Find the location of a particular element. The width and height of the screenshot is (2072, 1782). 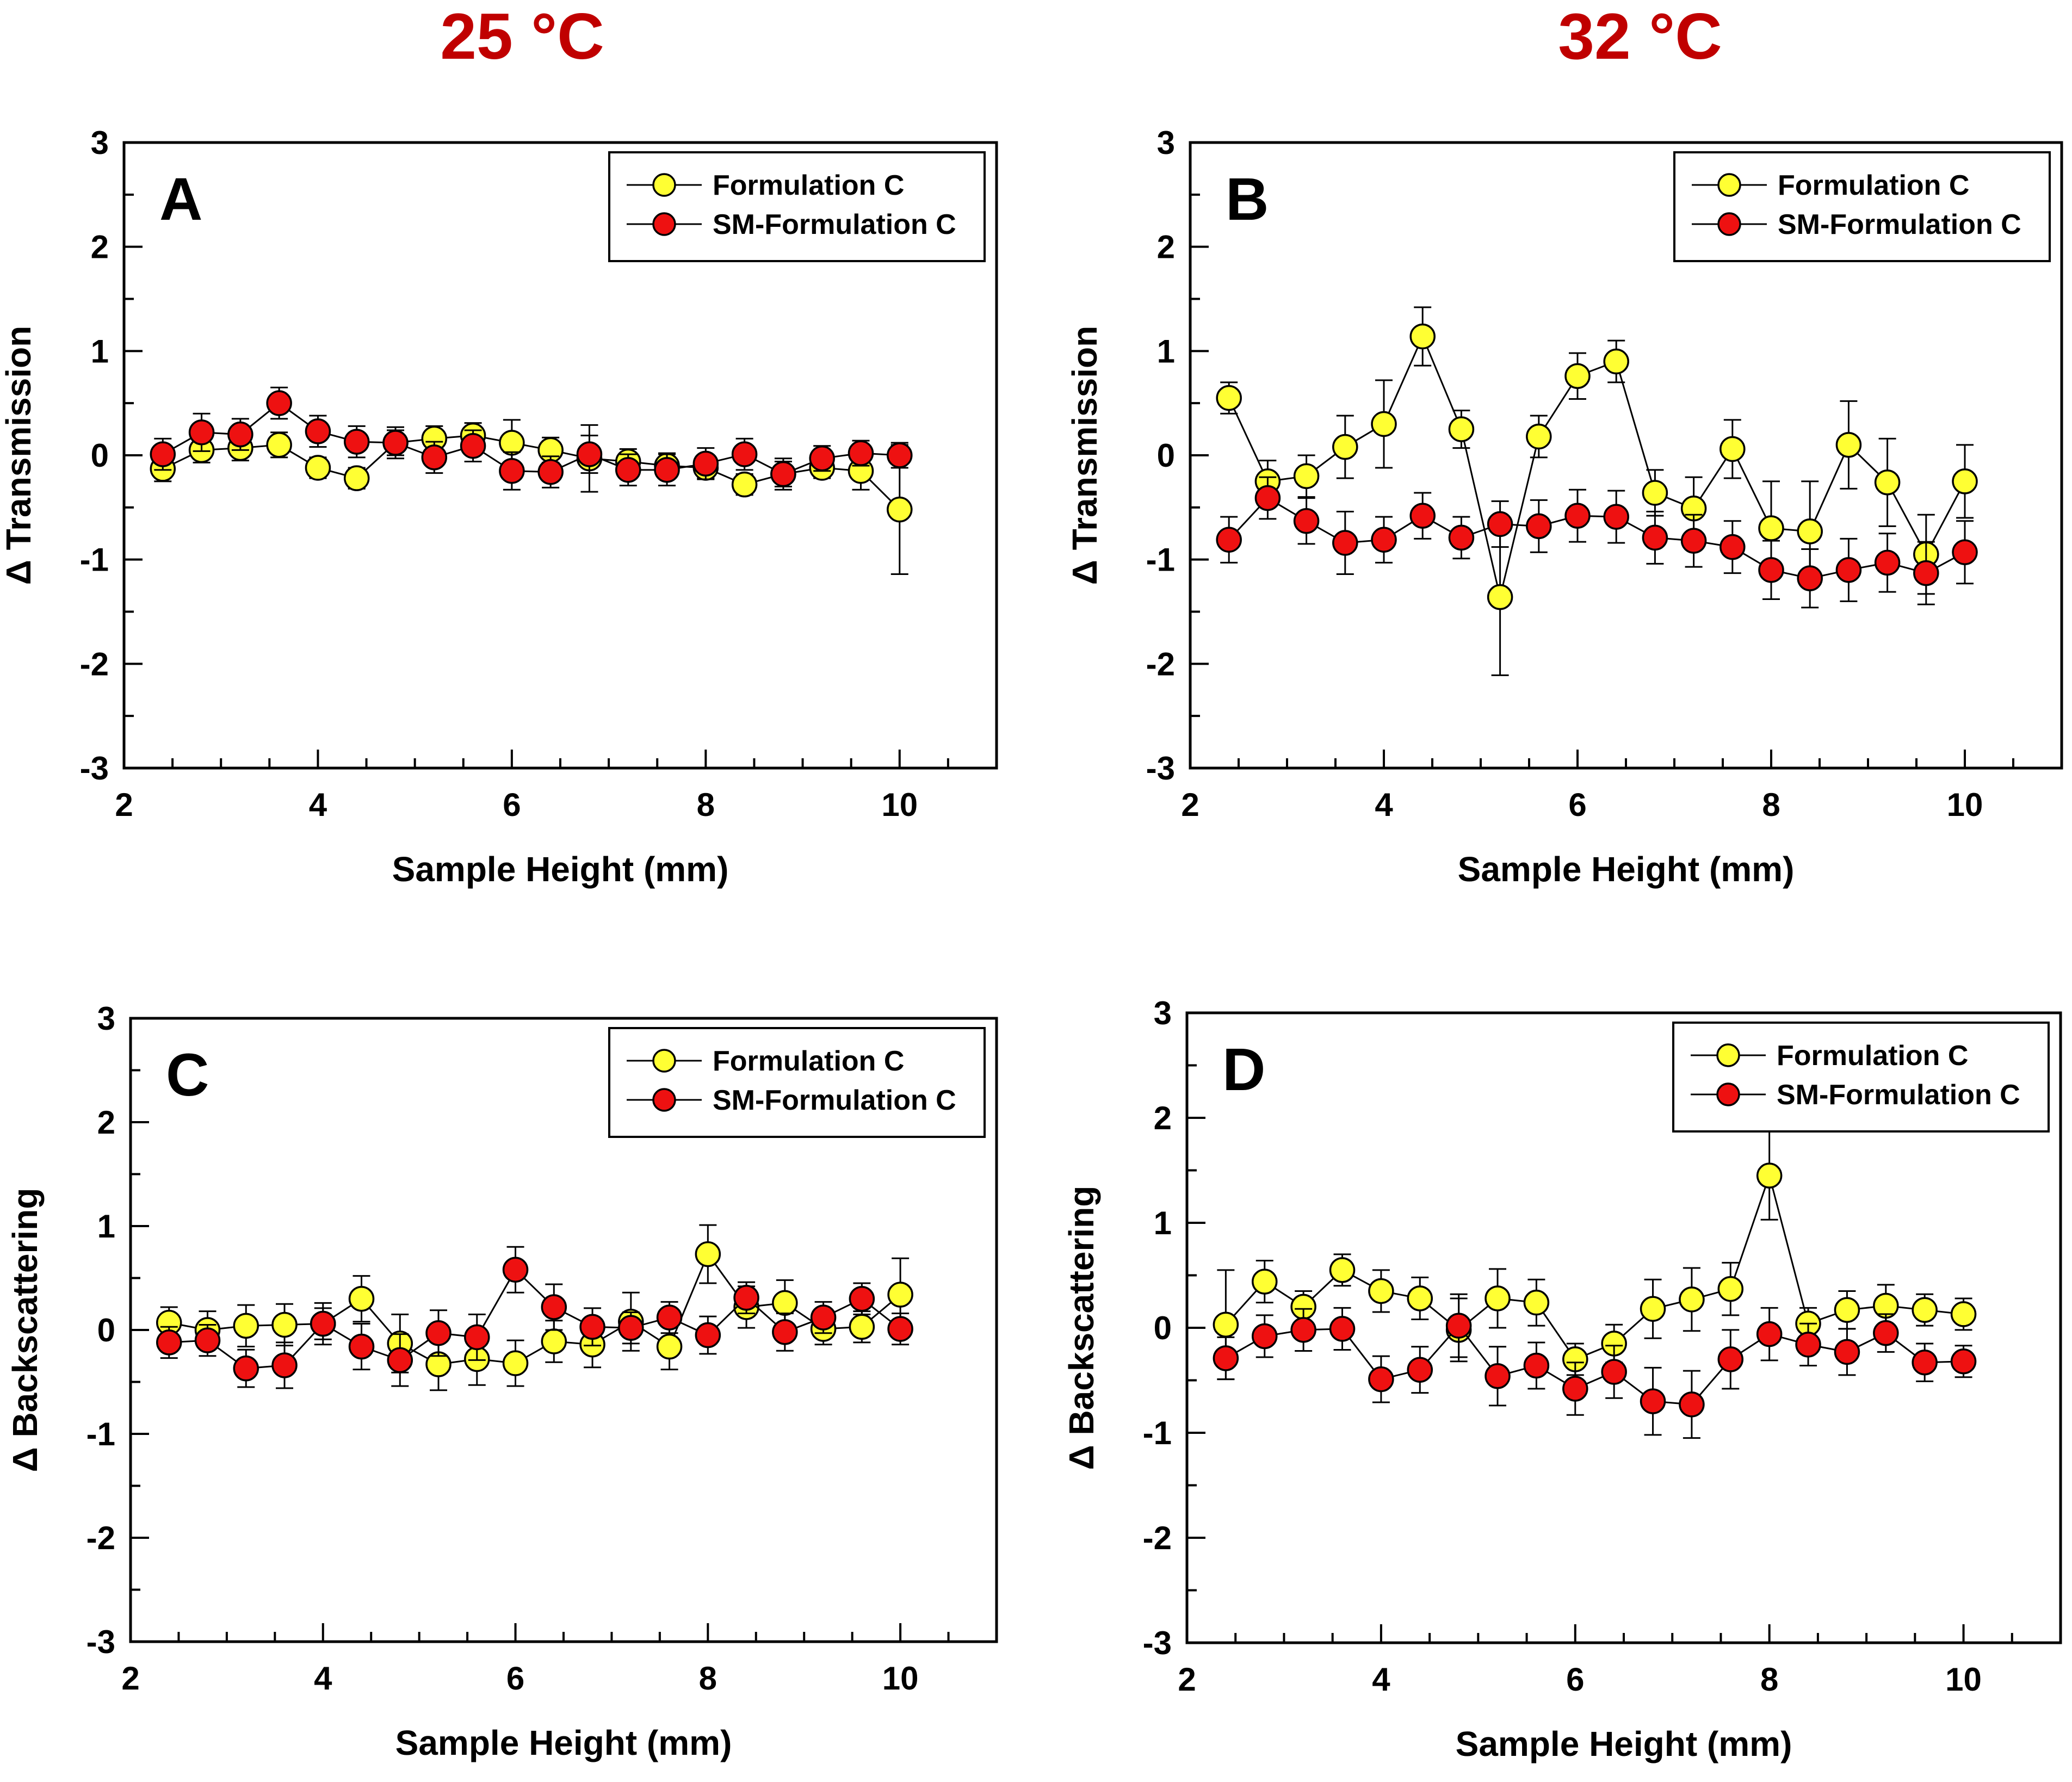

panel-letter-d: D is located at coordinates (1243, 1069).